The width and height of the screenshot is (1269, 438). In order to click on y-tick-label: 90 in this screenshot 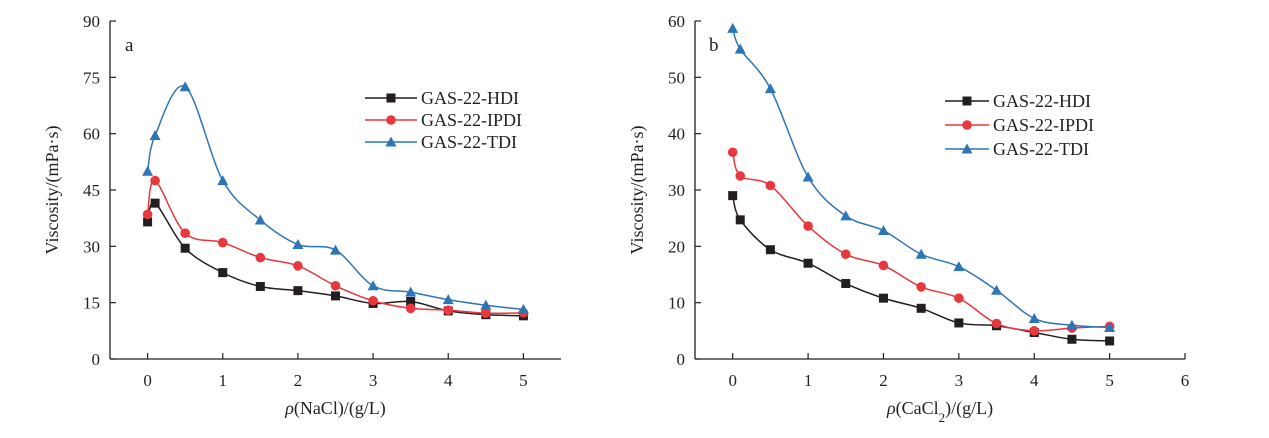, I will do `click(91, 21)`.